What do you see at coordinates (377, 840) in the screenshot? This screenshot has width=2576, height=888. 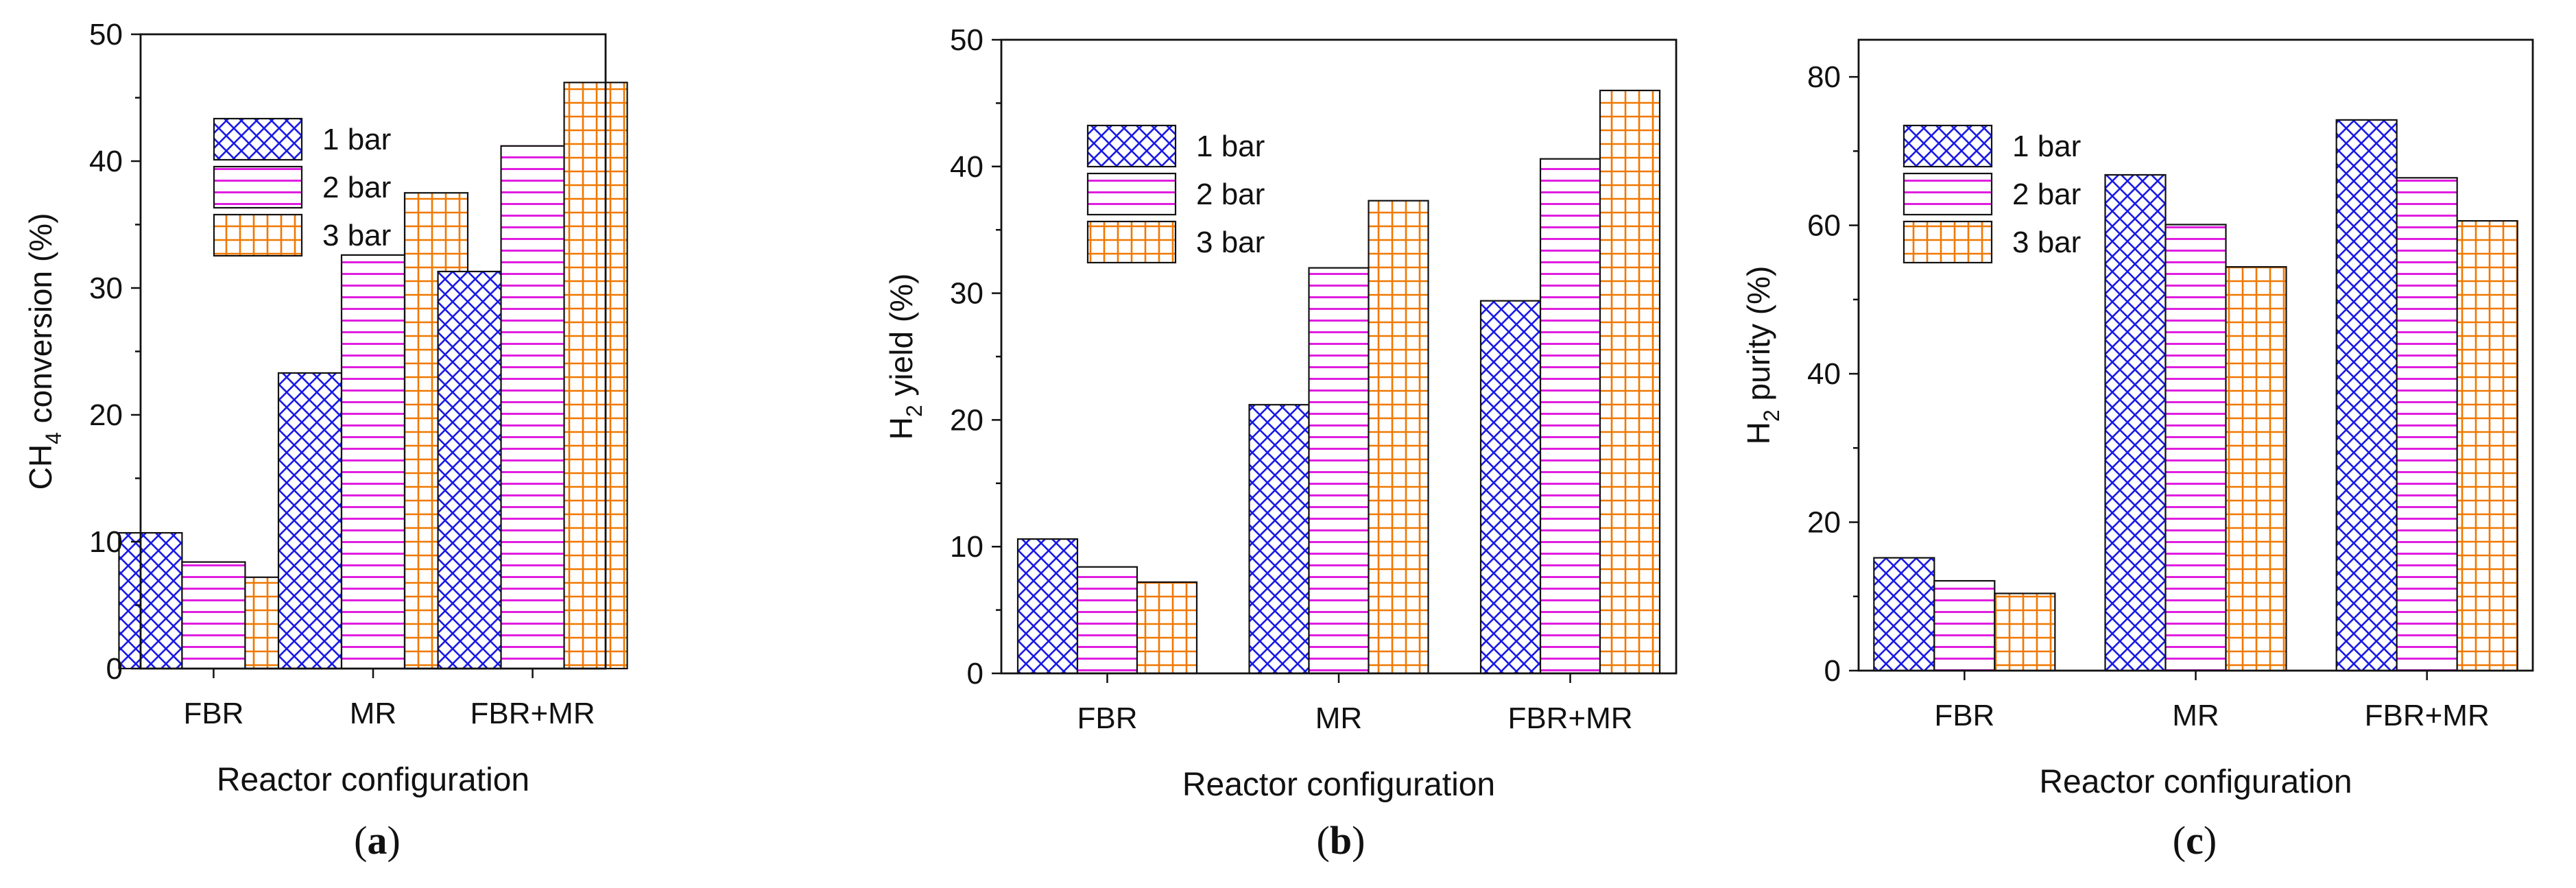 I see `panel-caption: (a)` at bounding box center [377, 840].